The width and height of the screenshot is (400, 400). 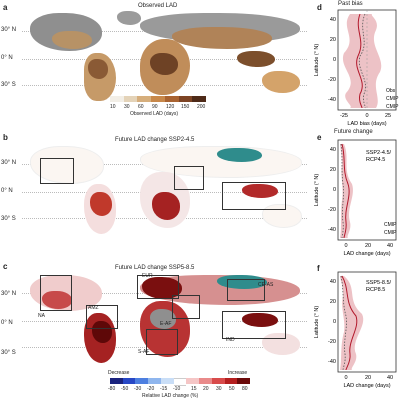 What do you see at coordinates (390, 378) in the screenshot?
I see `panel-f-xtick-40: 40` at bounding box center [390, 378].